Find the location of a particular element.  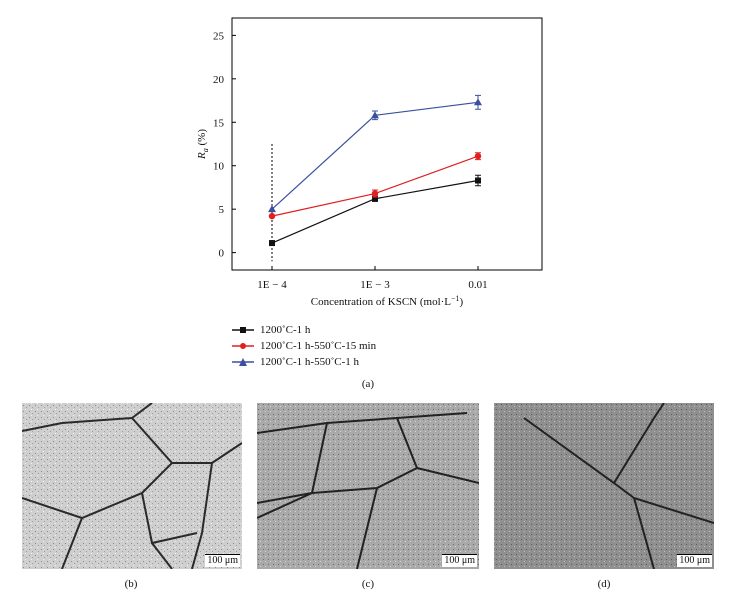

scale-bar-c: 100 μm is located at coordinates (459, 560).